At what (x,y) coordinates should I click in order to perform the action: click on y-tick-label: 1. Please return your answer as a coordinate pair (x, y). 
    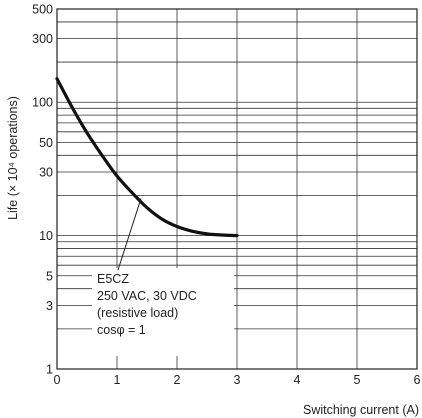
    Looking at the image, I should click on (49, 370).